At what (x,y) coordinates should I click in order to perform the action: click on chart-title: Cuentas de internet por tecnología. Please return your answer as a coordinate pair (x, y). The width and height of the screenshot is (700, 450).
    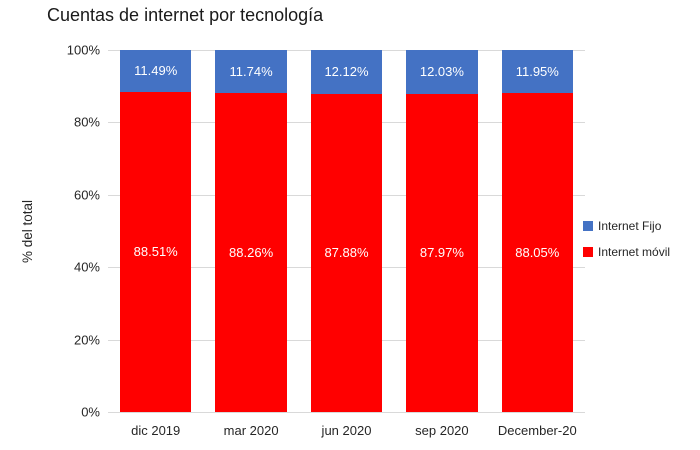
    Looking at the image, I should click on (185, 15).